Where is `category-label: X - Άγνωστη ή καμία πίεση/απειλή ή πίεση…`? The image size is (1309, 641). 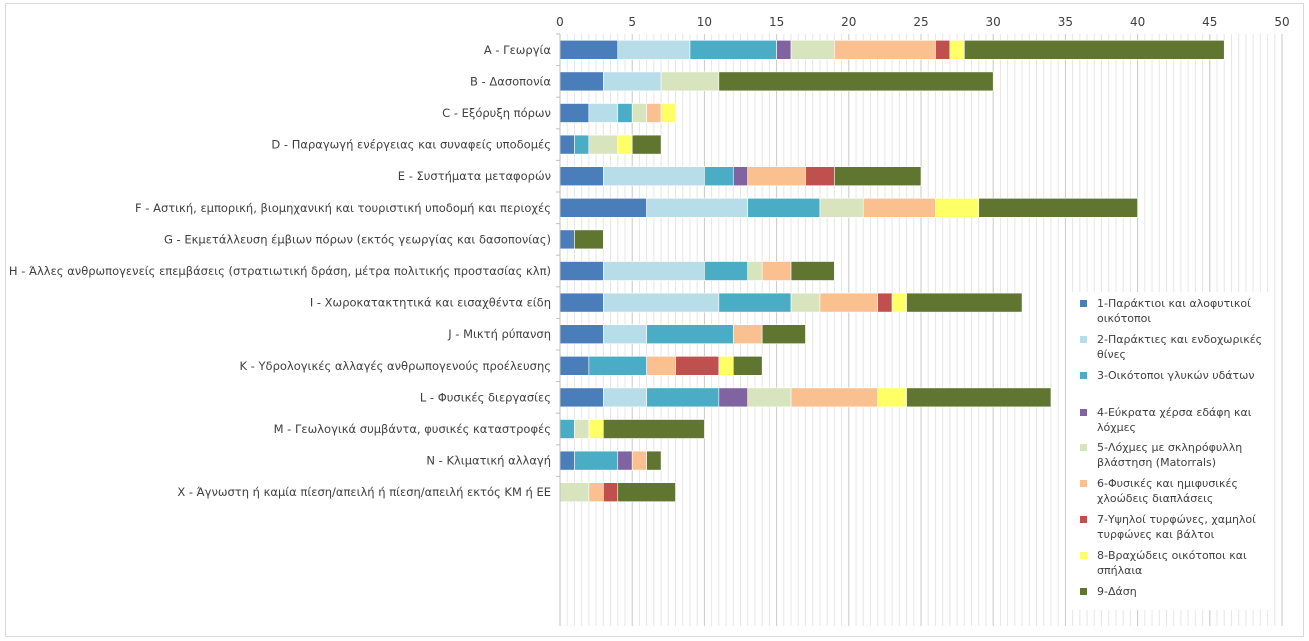 category-label: X - Άγνωστη ή καμία πίεση/απειλή ή πίεση… is located at coordinates (364, 492).